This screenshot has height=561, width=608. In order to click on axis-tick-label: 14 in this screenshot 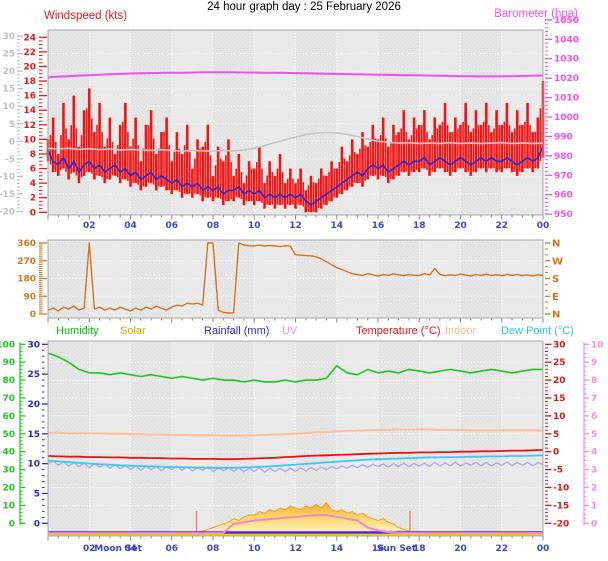, I will do `click(29, 111)`.